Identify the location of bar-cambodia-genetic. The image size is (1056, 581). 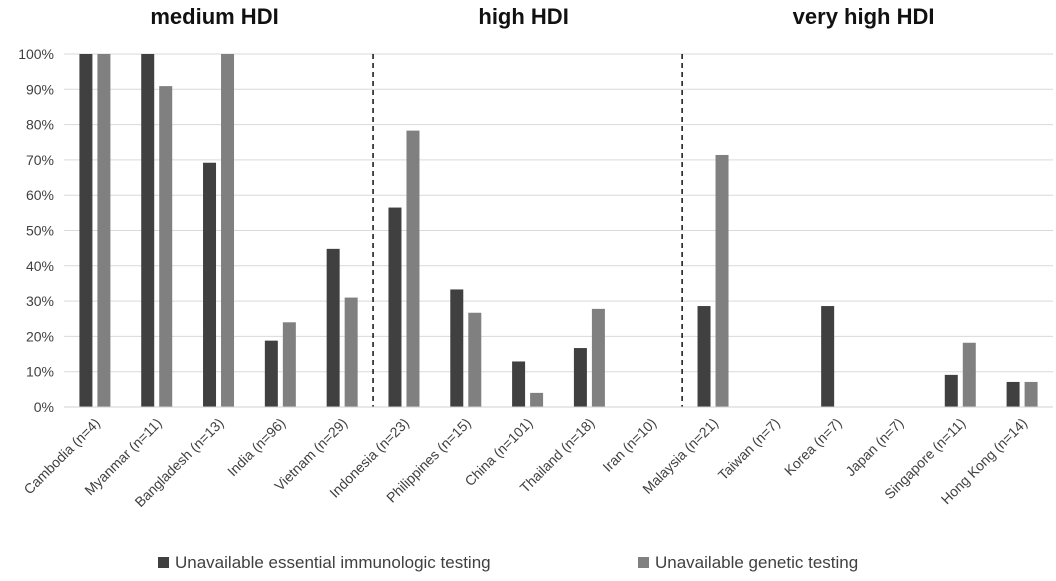
(104, 230).